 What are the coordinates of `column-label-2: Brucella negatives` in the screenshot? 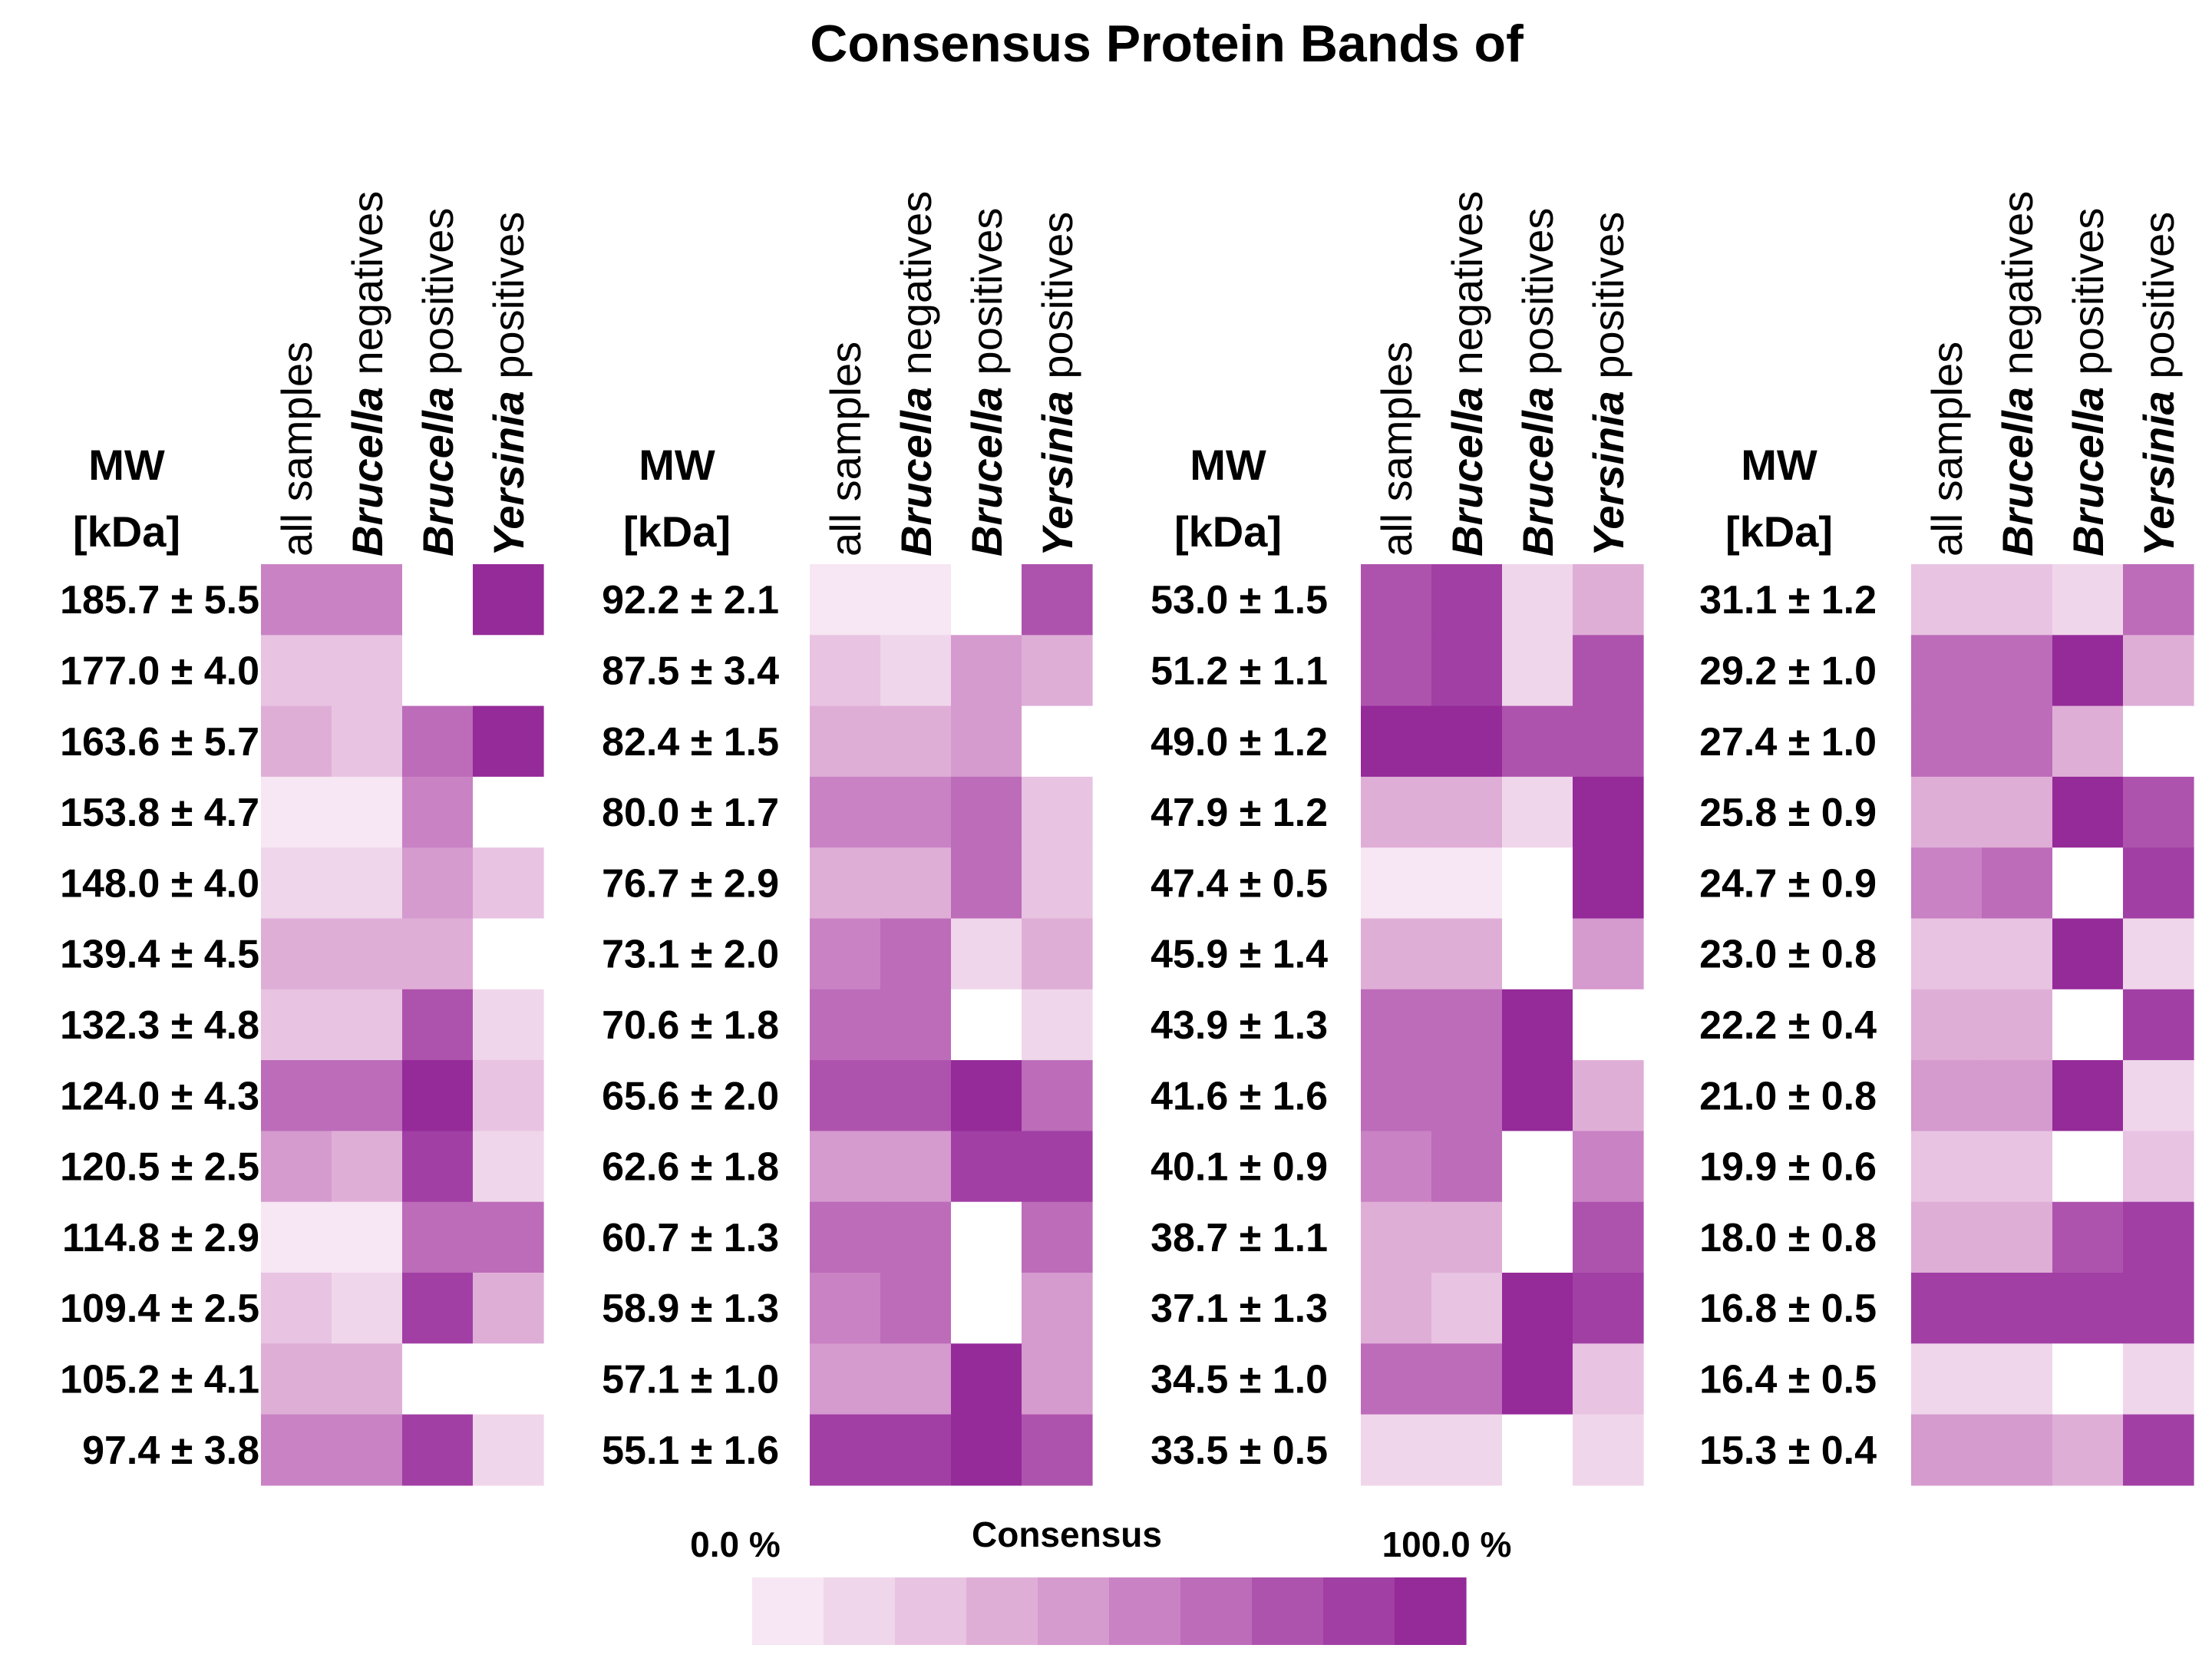 It's located at (367, 374).